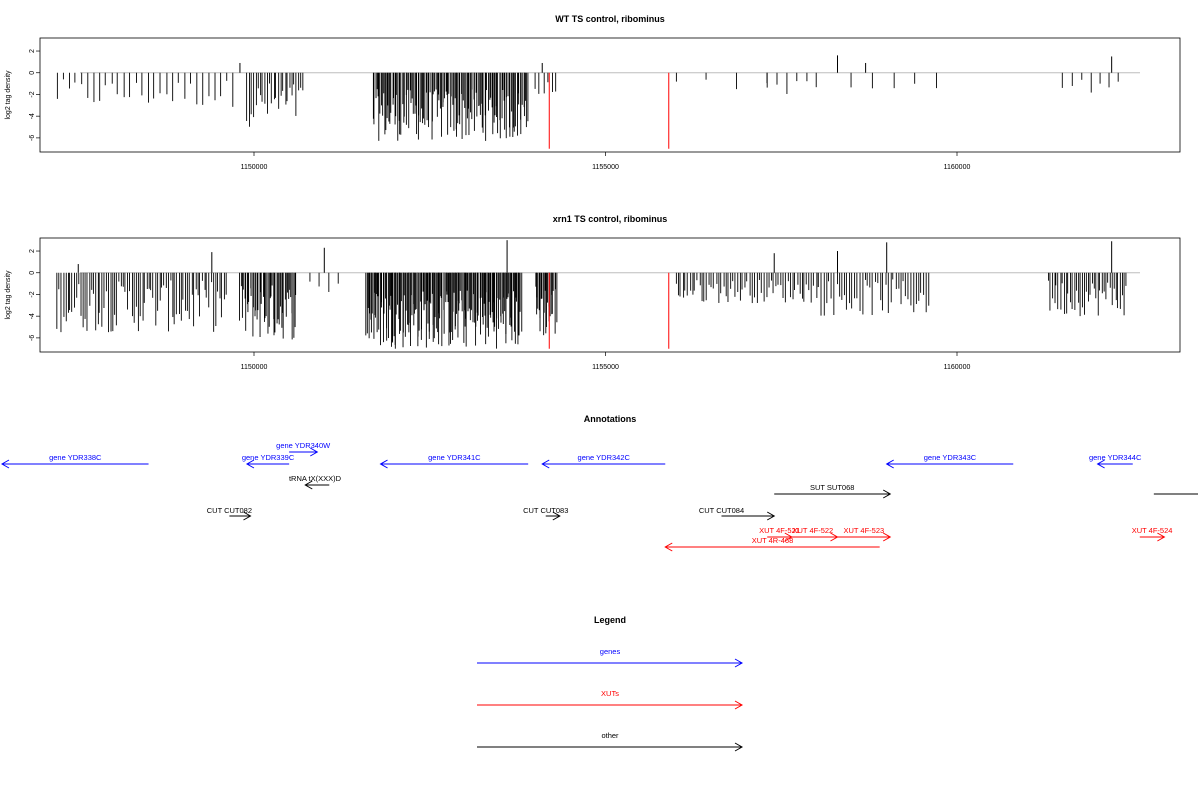 Image resolution: width=1200 pixels, height=800 pixels. Describe the element at coordinates (610, 620) in the screenshot. I see `legend-title: Legend` at that location.